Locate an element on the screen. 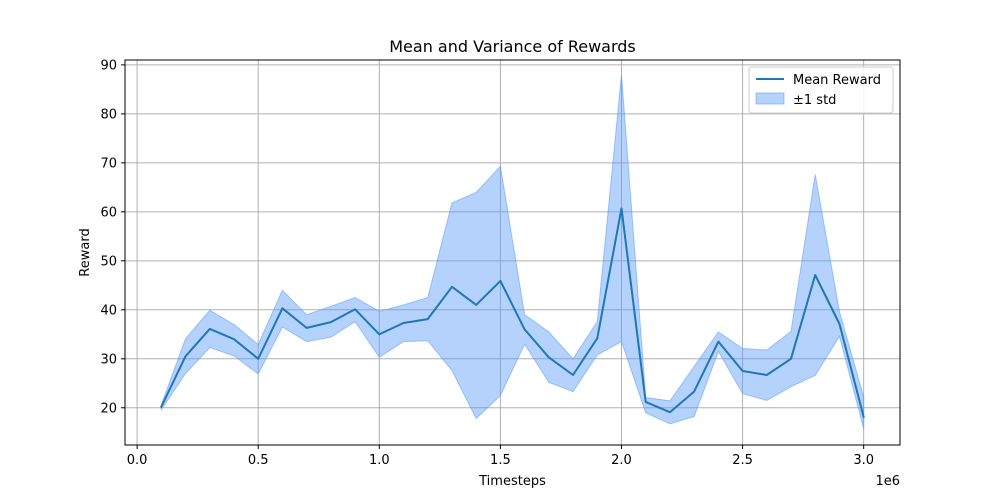 This screenshot has width=1000, height=500. y-tick-label: 70 is located at coordinates (108, 163).